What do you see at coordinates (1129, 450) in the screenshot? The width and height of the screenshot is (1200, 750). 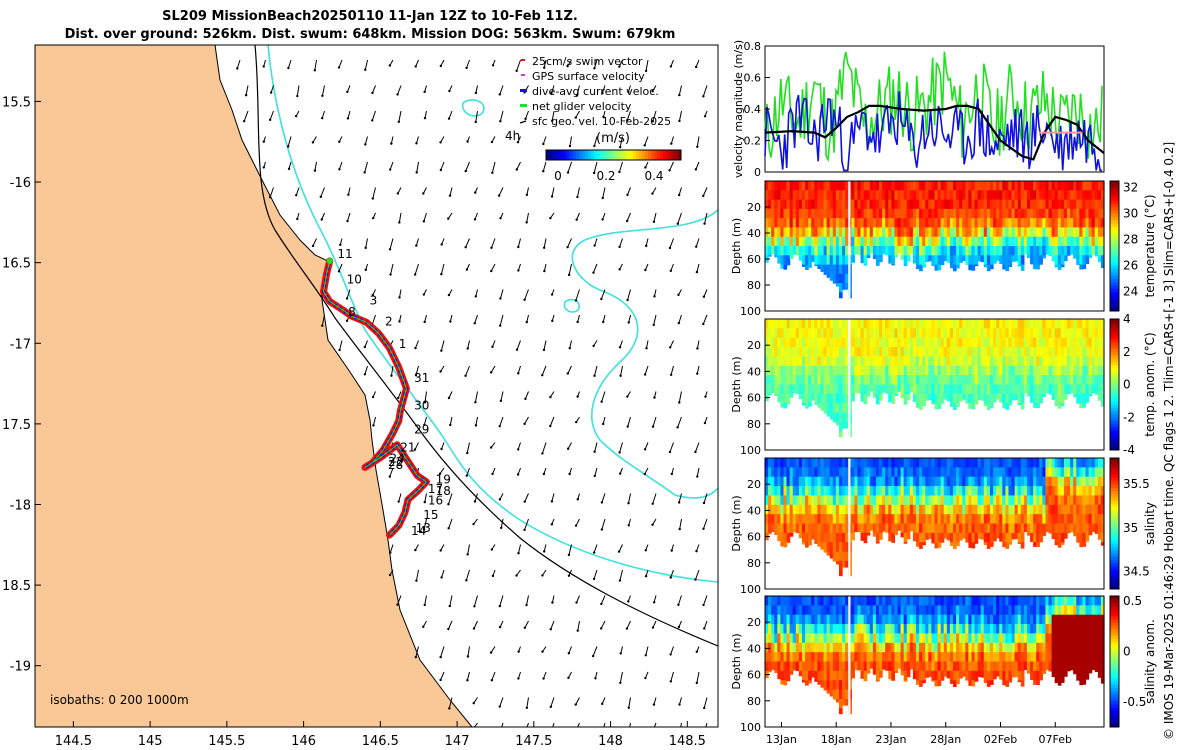 I see `section-cb-tick-label: -4` at bounding box center [1129, 450].